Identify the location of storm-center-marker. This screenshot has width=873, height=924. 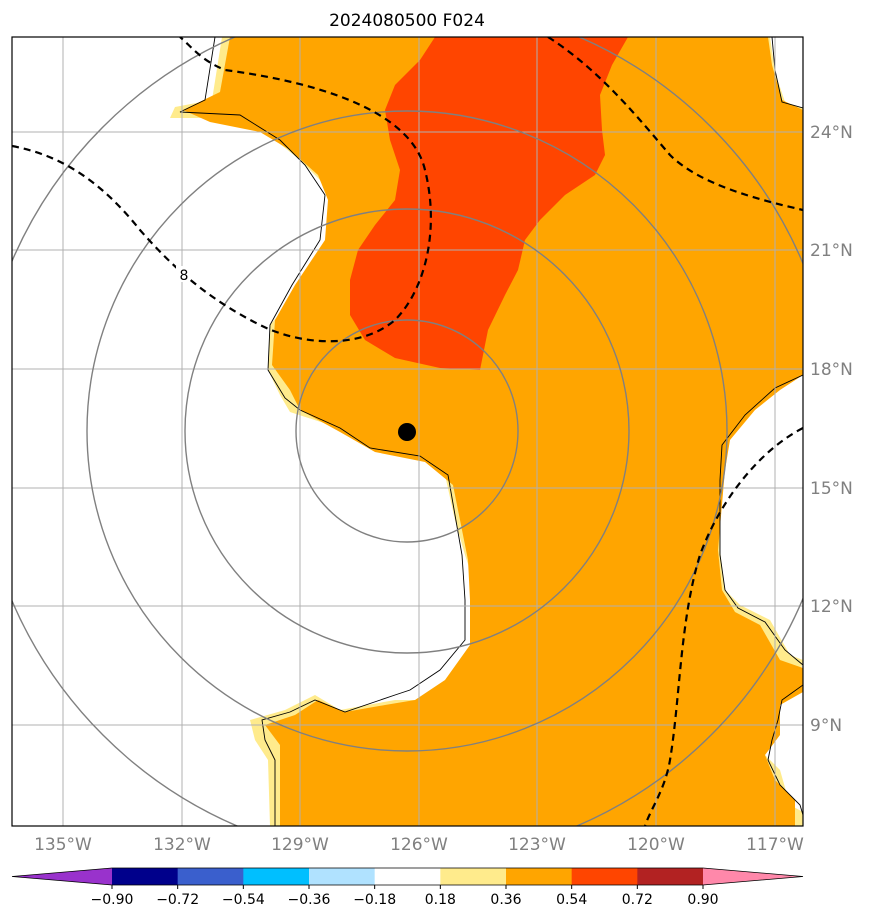
(407, 432).